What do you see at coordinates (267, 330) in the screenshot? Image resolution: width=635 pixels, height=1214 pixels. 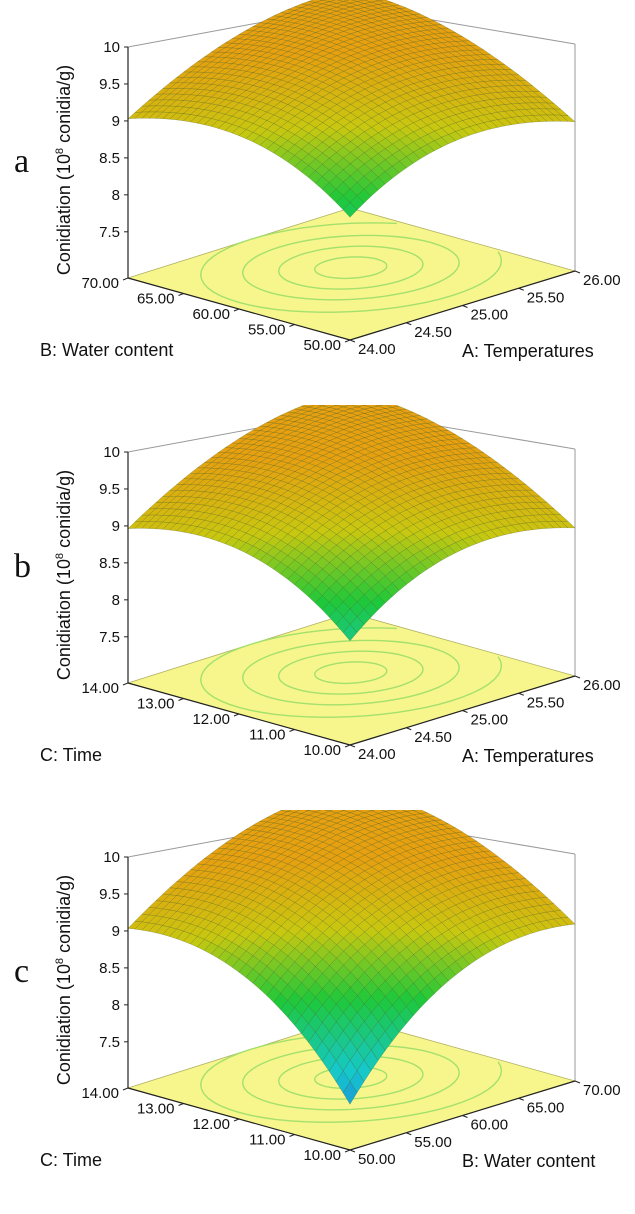 I see `y-tick-label: 55.00` at bounding box center [267, 330].